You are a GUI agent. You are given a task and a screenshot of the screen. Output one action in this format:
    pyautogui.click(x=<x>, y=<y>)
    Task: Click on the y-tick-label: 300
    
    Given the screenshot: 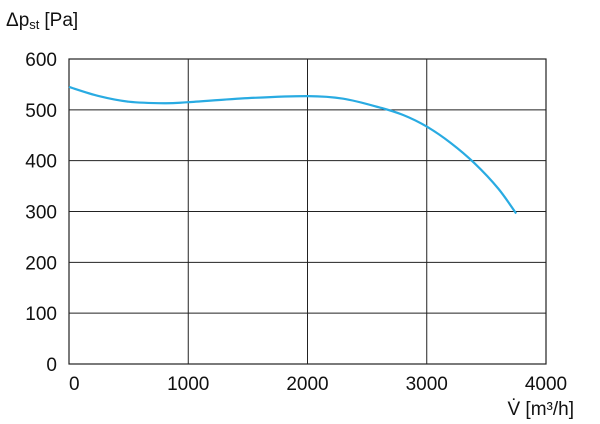 What is the action you would take?
    pyautogui.click(x=41, y=213)
    